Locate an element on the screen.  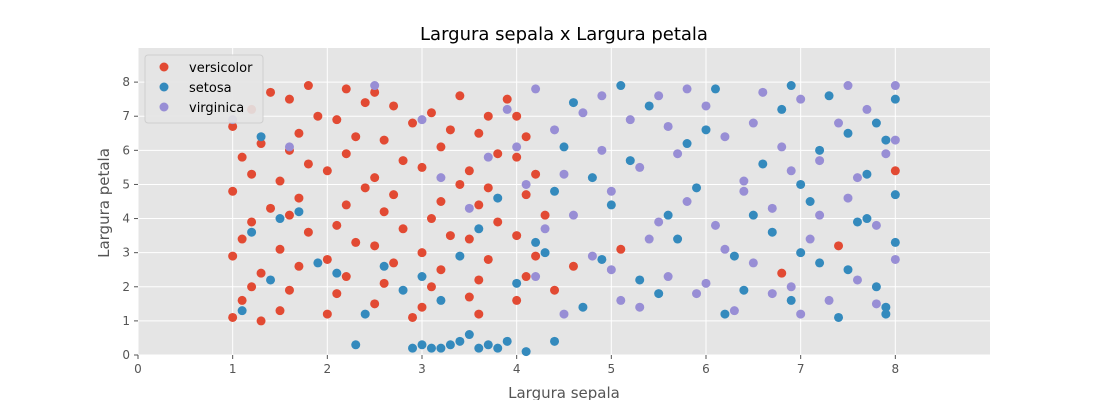
y-tick-label: 8 is located at coordinates (126, 82).